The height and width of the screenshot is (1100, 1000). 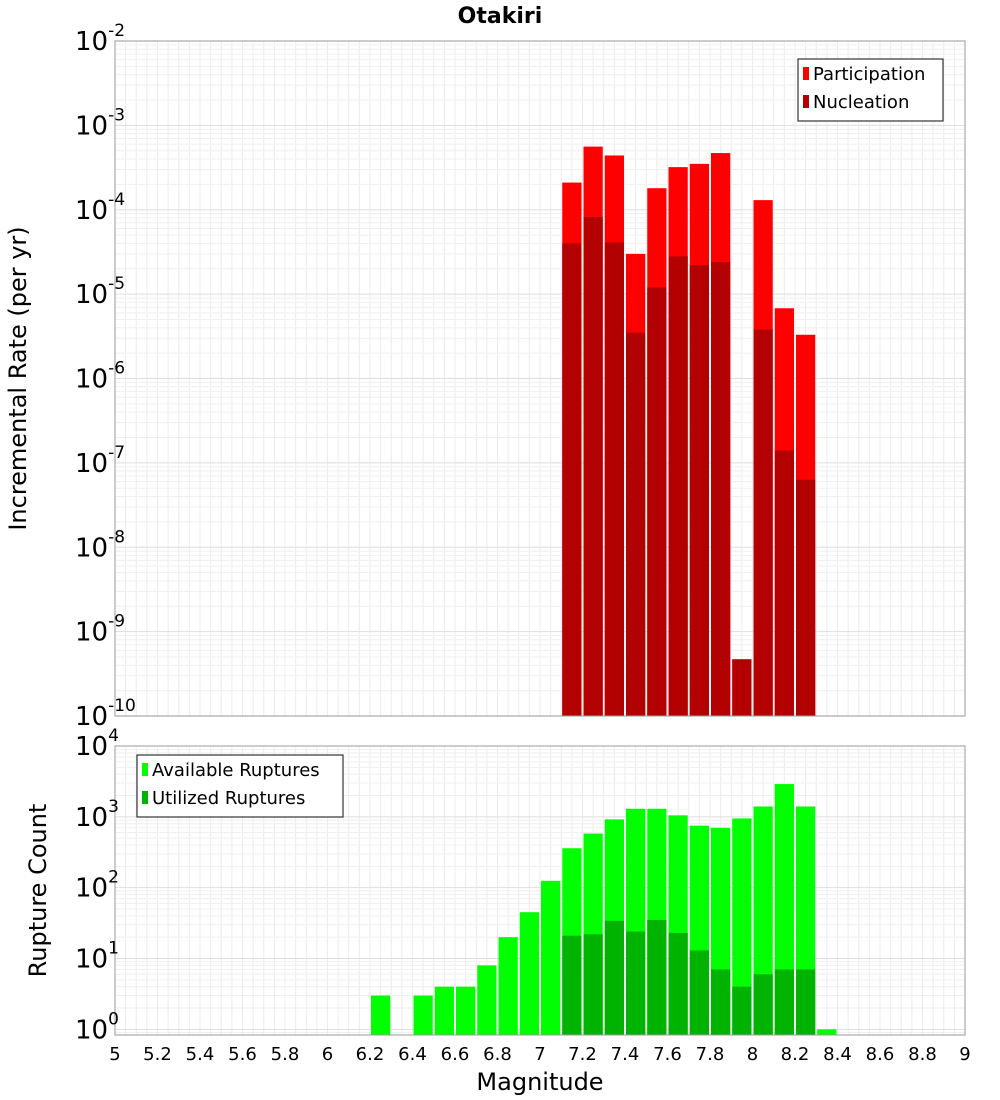 What do you see at coordinates (100, 377) in the screenshot?
I see `y-tick-label: 10⁻⁶` at bounding box center [100, 377].